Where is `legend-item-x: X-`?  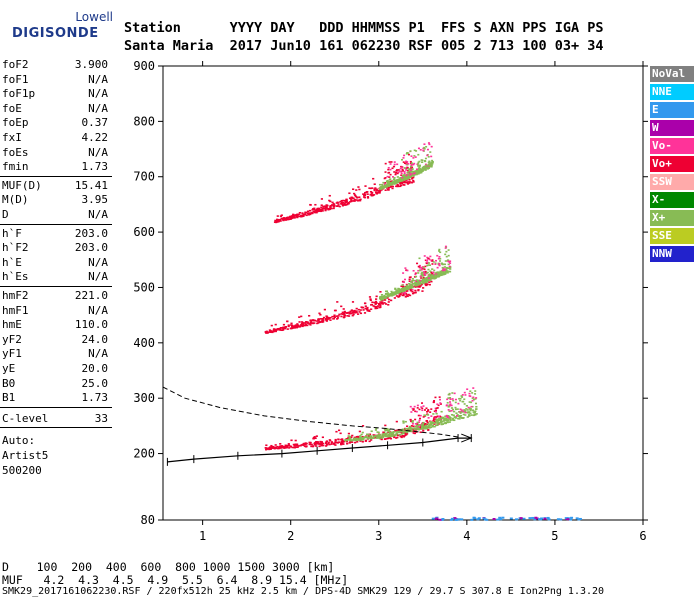
legend-item-x: X- is located at coordinates (672, 200).